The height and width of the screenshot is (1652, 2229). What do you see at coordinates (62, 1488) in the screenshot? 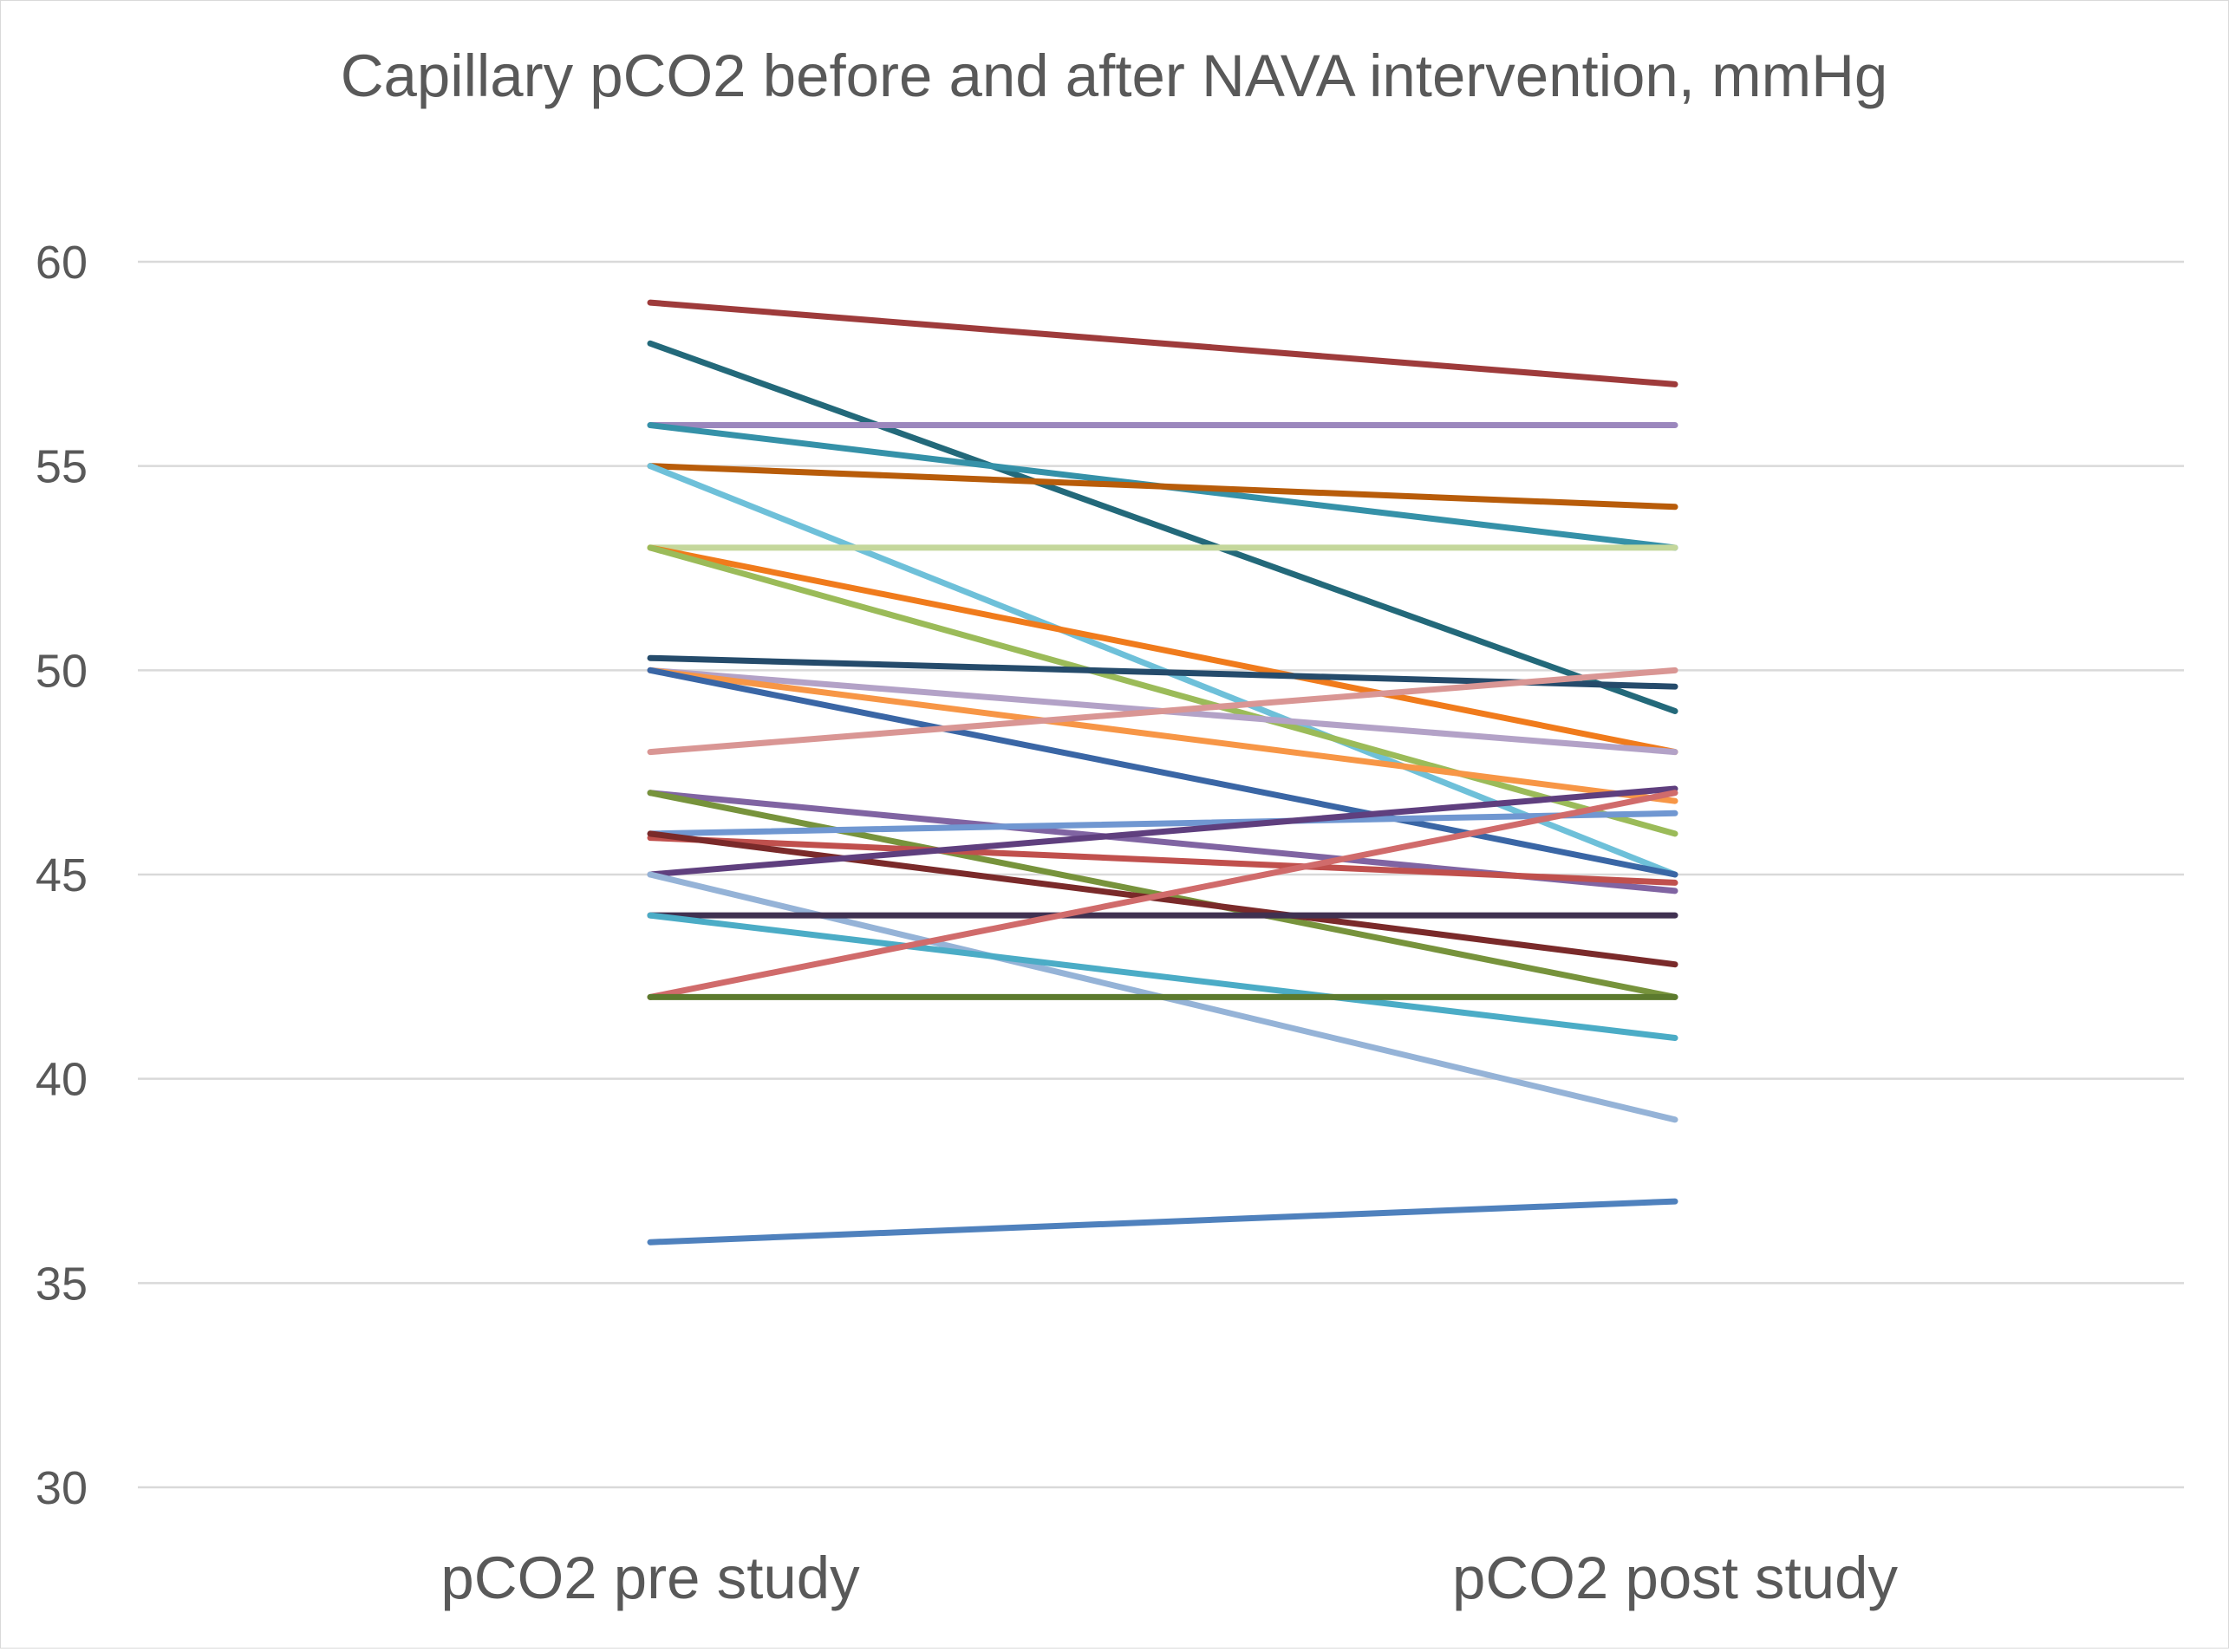
I see `y-tick-label: 30` at bounding box center [62, 1488].